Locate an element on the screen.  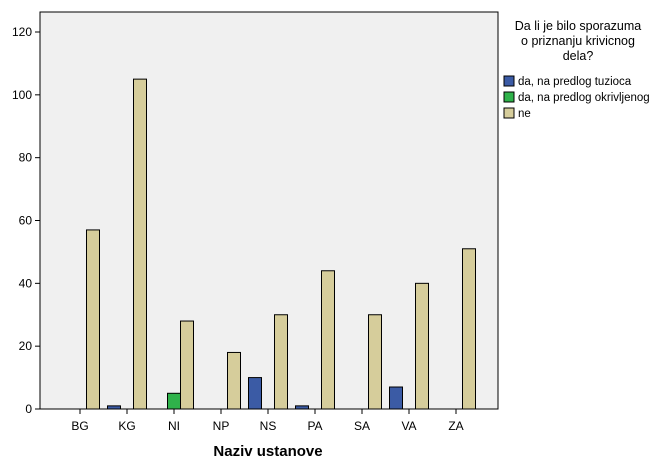
legend-label-1: da, na predlog okrivljenog is located at coordinates (584, 98).